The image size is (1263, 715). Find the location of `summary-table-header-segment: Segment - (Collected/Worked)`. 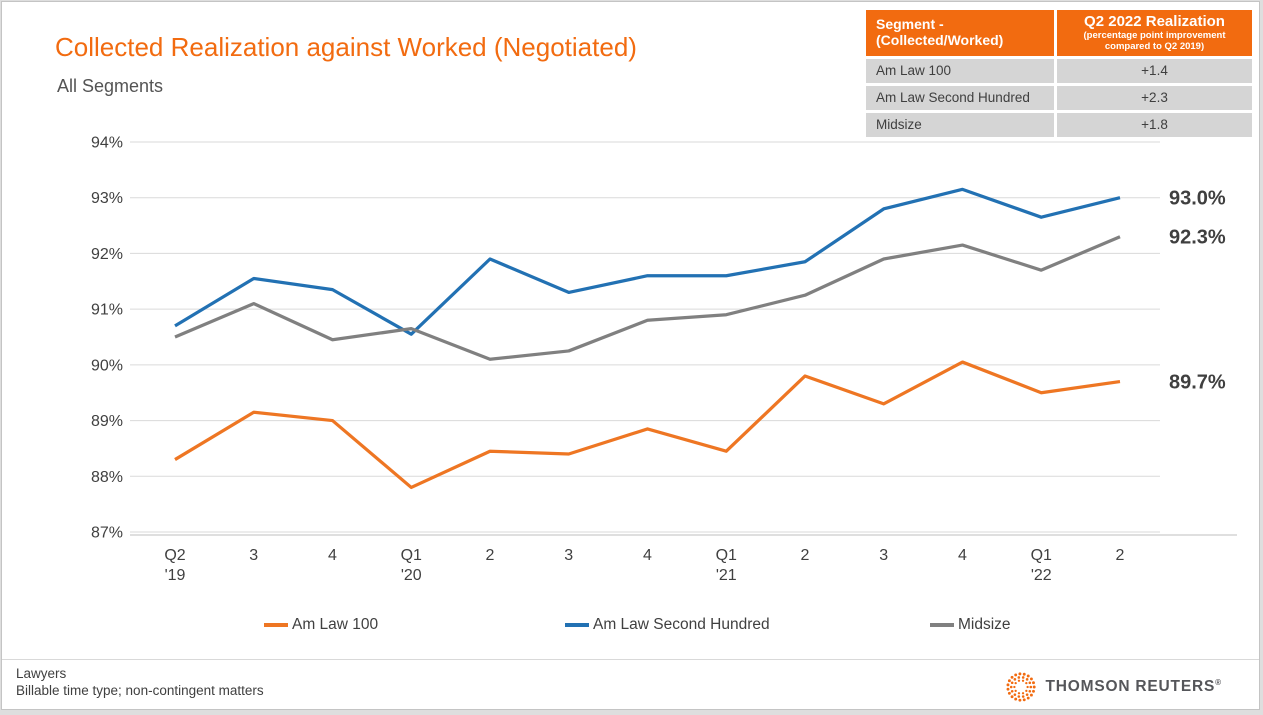

summary-table-header-segment: Segment - (Collected/Worked) is located at coordinates (960, 33).